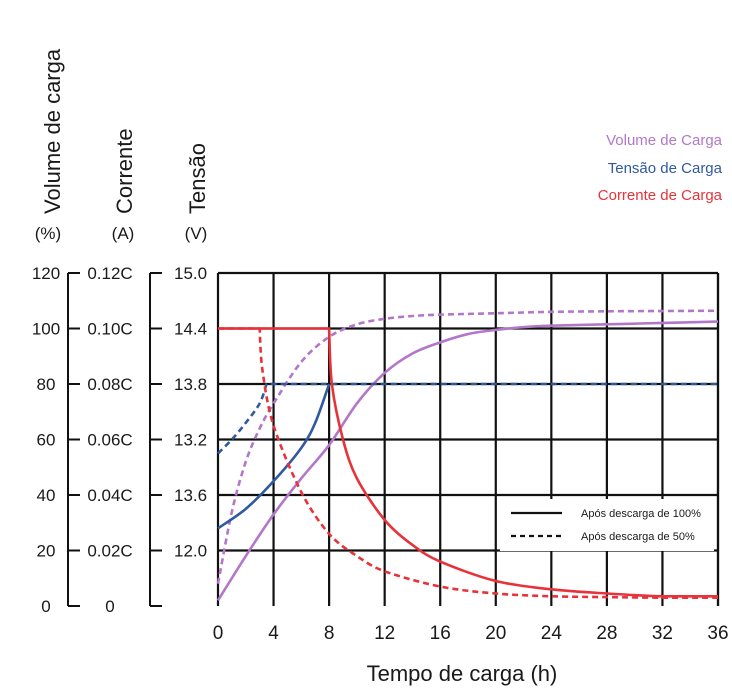  What do you see at coordinates (471, 633) in the screenshot?
I see `x-ticks: 0 4 8 12 16 20 24 28 32 36` at bounding box center [471, 633].